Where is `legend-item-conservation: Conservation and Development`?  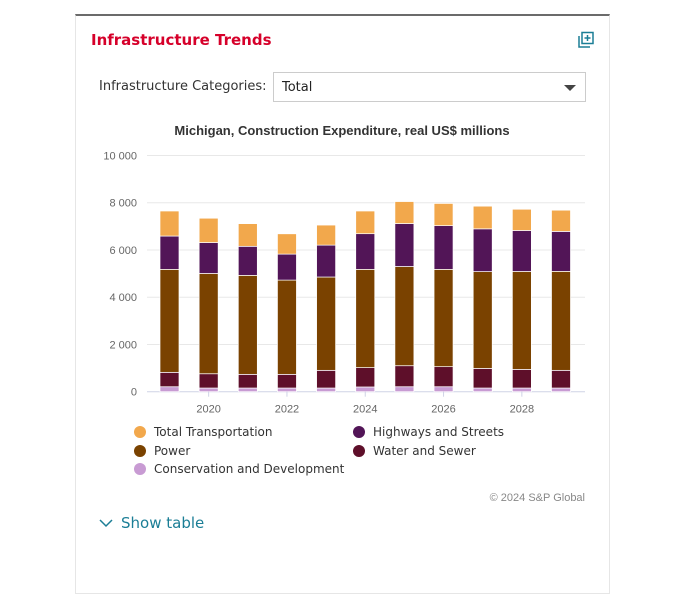 legend-item-conservation: Conservation and Development is located at coordinates (239, 469).